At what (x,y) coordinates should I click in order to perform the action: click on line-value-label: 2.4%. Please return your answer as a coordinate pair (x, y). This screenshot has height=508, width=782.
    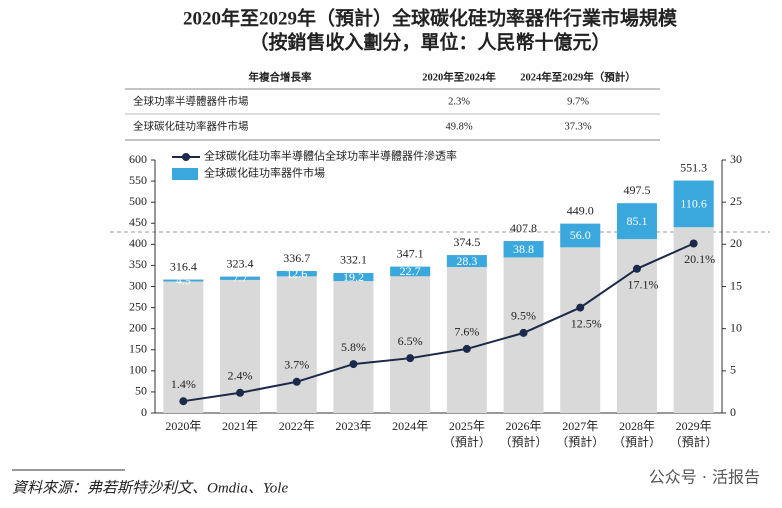
    Looking at the image, I should click on (240, 376).